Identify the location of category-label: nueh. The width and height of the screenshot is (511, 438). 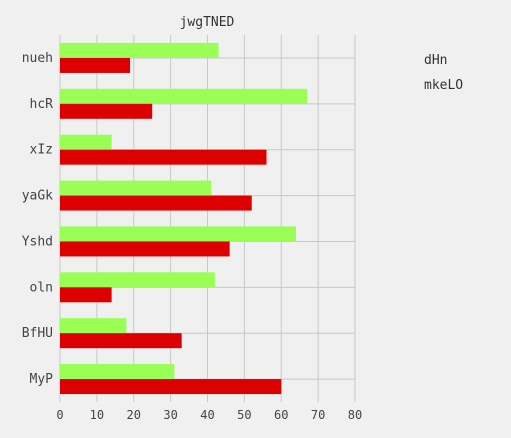
(37, 58).